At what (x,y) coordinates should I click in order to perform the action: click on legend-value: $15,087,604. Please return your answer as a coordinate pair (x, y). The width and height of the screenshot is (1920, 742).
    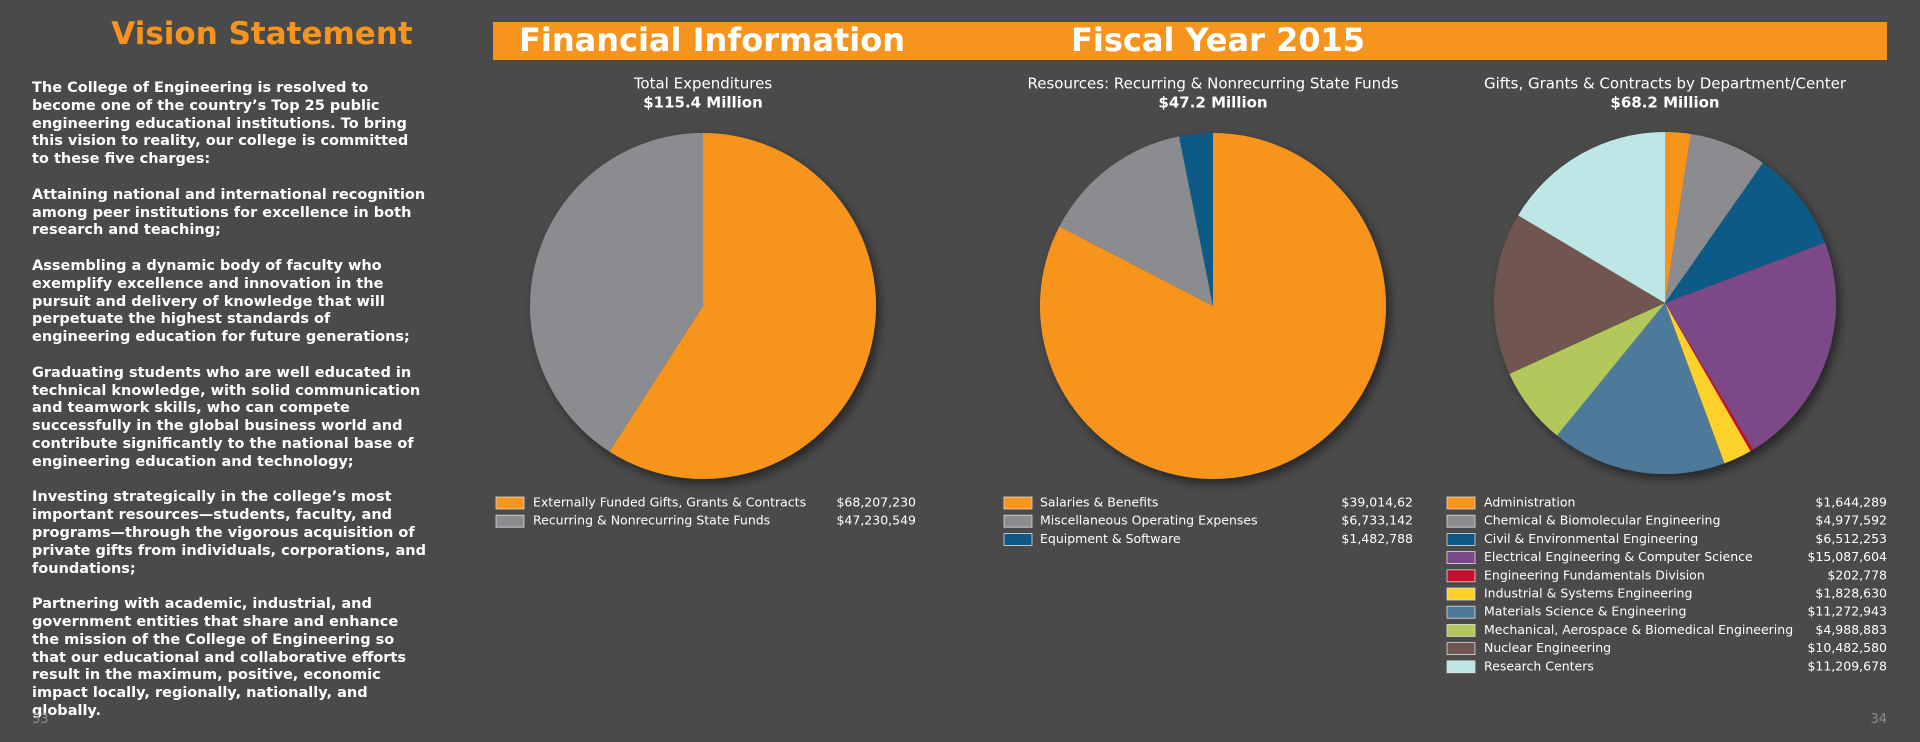
    Looking at the image, I should click on (1847, 556).